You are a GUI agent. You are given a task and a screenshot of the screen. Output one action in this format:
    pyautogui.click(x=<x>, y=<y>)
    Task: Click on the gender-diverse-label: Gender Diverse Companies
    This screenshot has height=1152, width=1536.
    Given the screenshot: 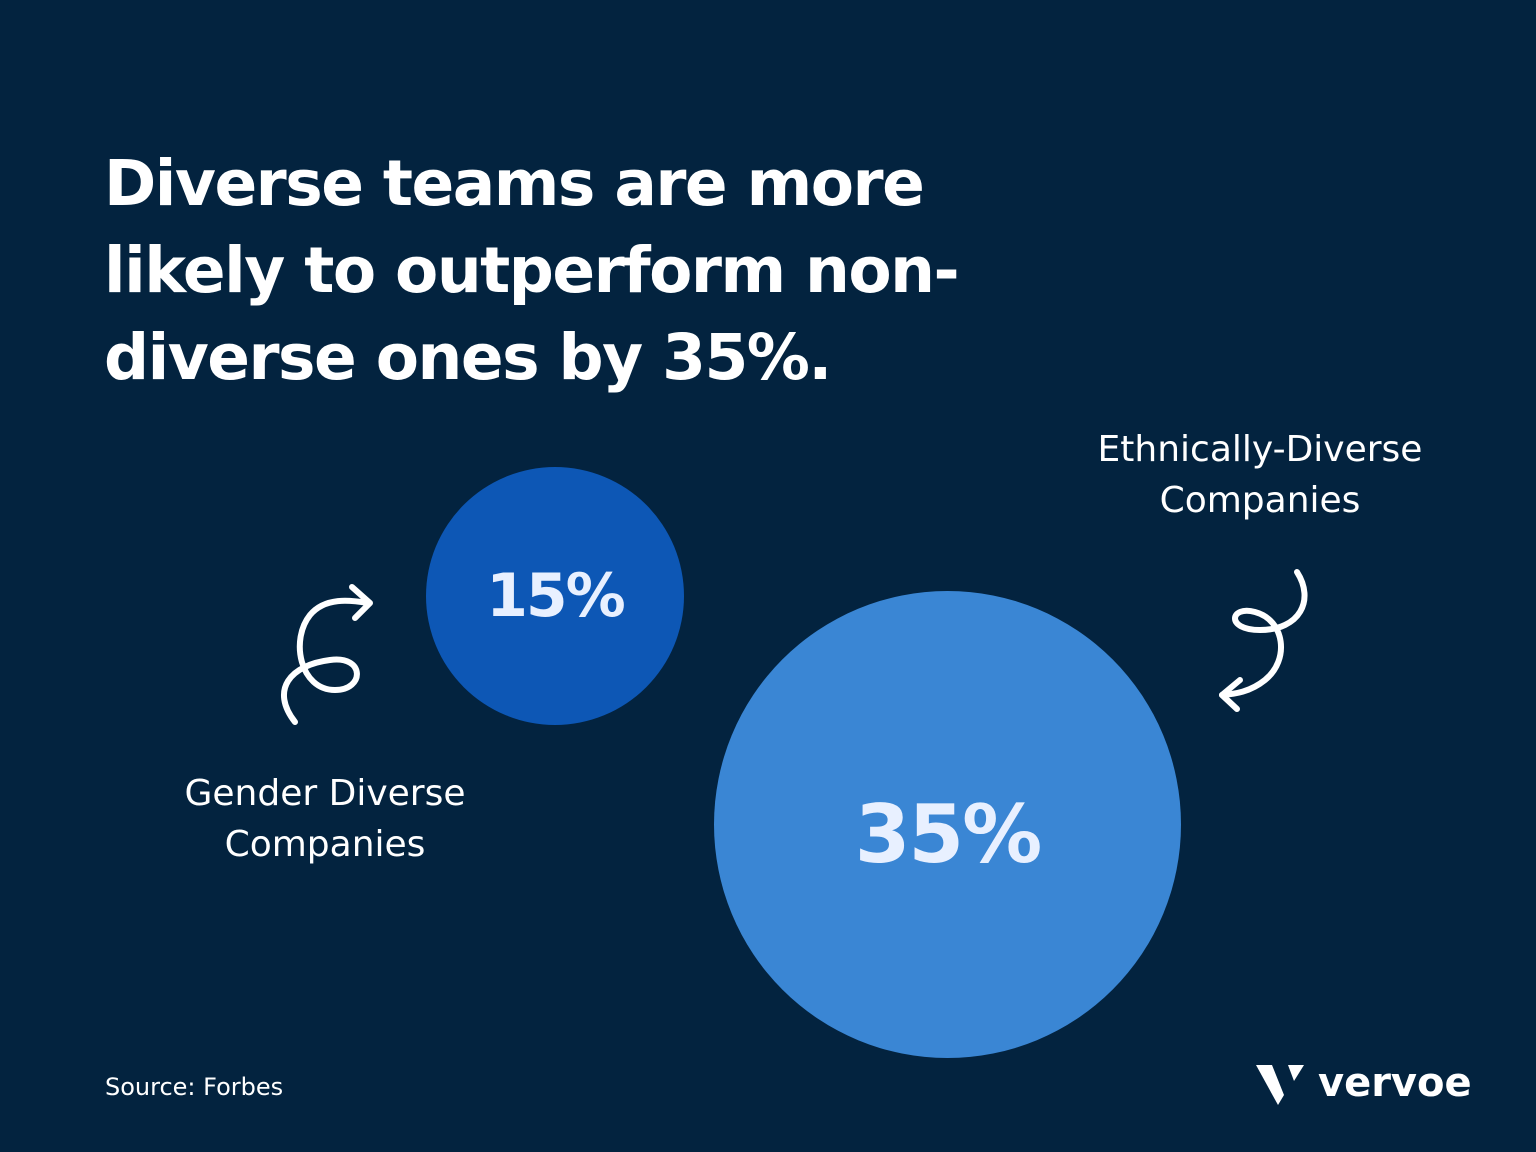 What is the action you would take?
    pyautogui.click(x=325, y=819)
    